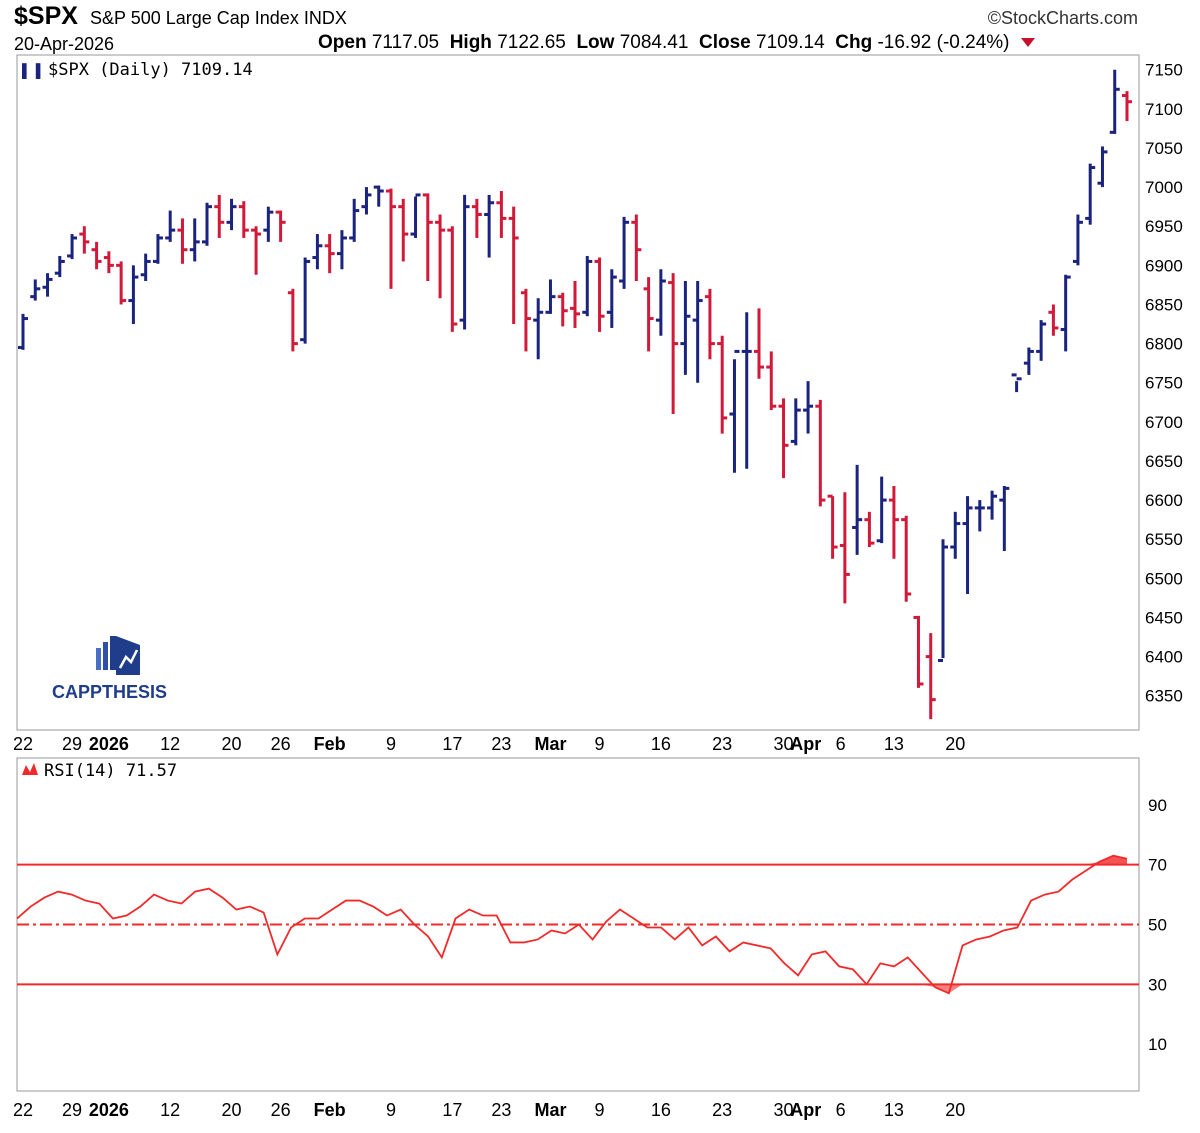 The image size is (1200, 1133). What do you see at coordinates (942, 989) in the screenshot?
I see `rsi-oversold-area` at bounding box center [942, 989].